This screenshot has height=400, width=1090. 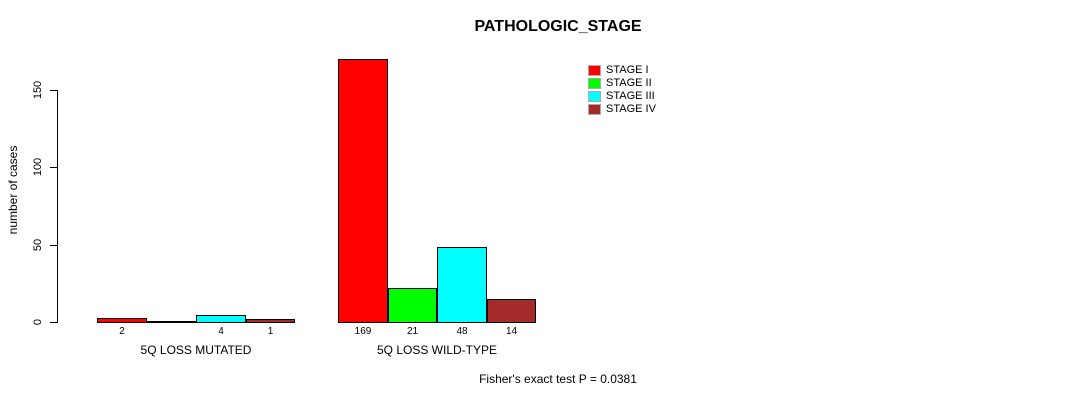 I want to click on bar-value-label: 21, so click(x=412, y=331).